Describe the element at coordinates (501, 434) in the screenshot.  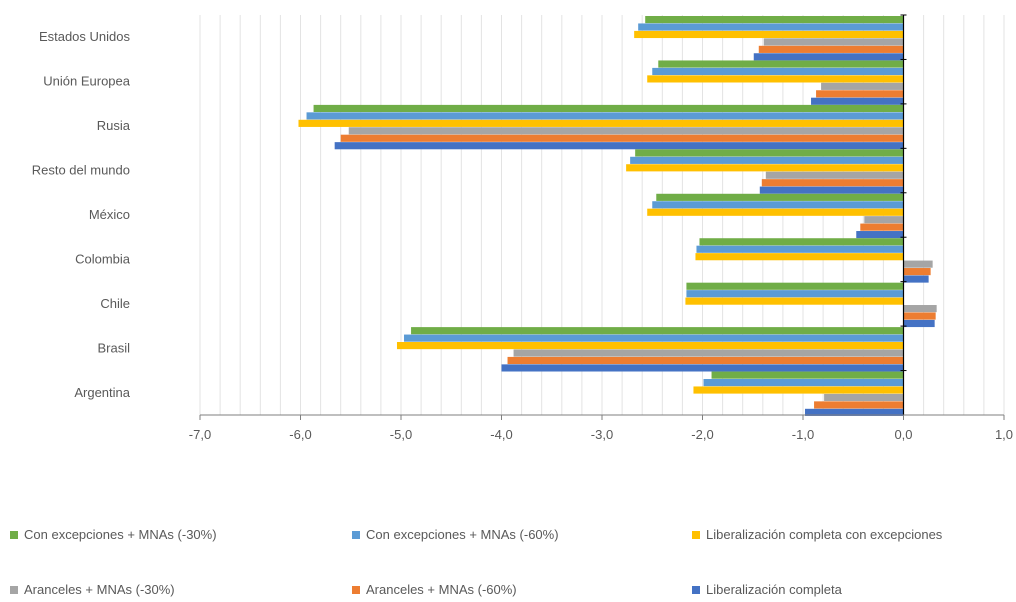
I see `x-tick-label: -4,0` at that location.